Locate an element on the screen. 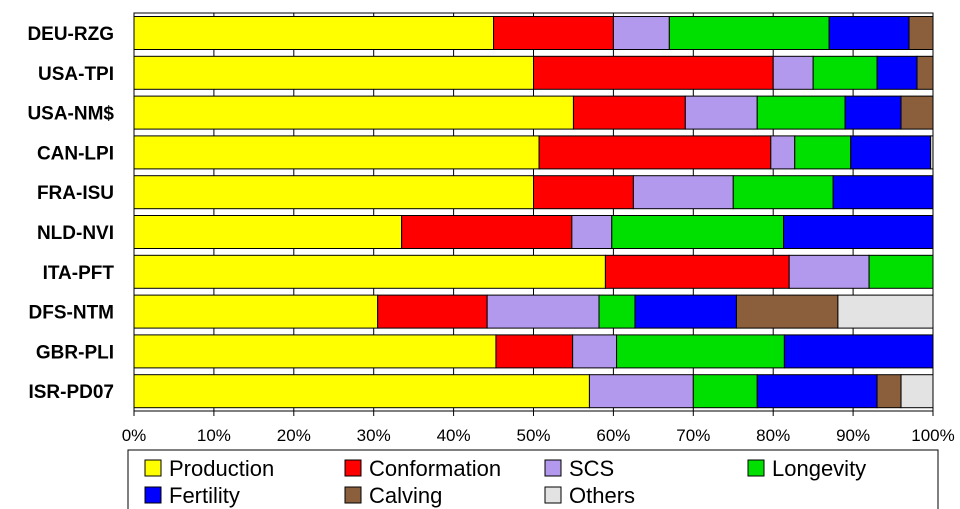 The image size is (960, 509). bar-ita-pft-production: Production is located at coordinates (369, 271).